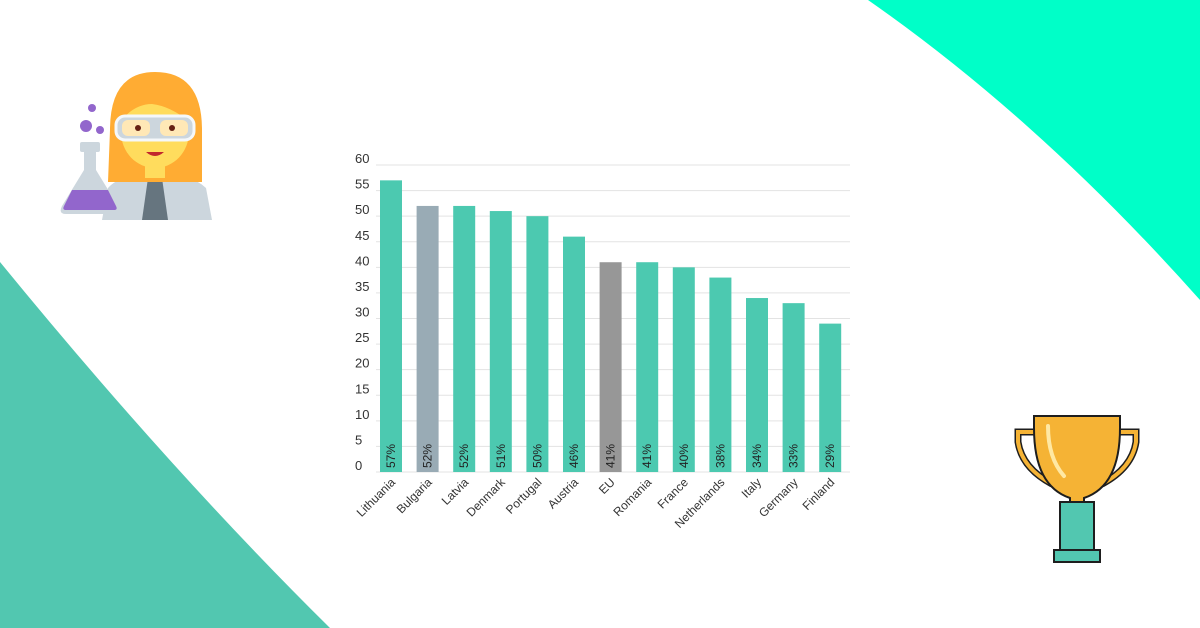  Describe the element at coordinates (486, 497) in the screenshot. I see `category-label: Denmark` at that location.